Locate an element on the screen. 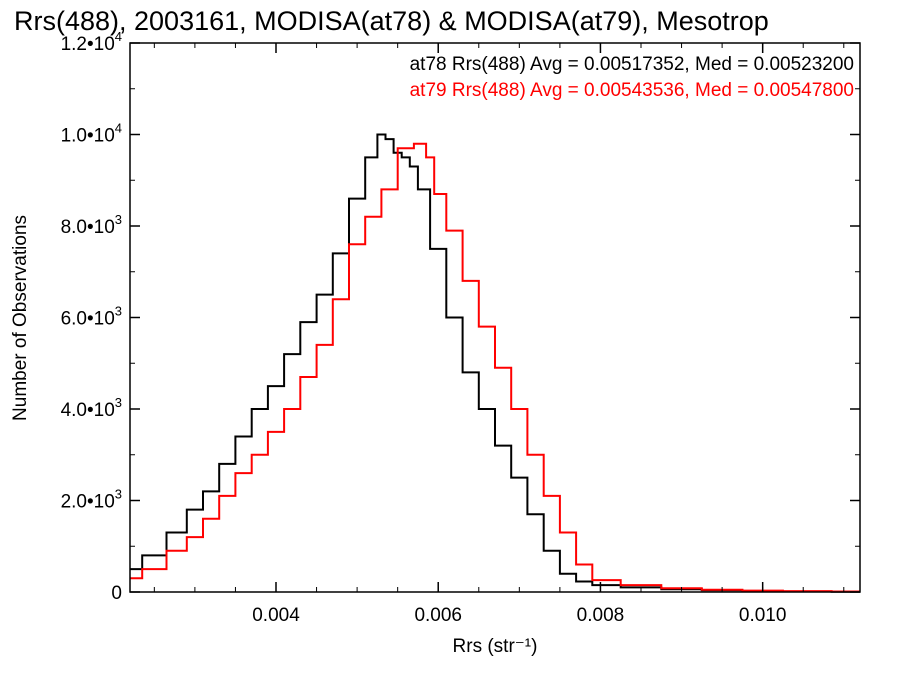 The image size is (900, 675). x-tick-label: 0.006 is located at coordinates (438, 615).